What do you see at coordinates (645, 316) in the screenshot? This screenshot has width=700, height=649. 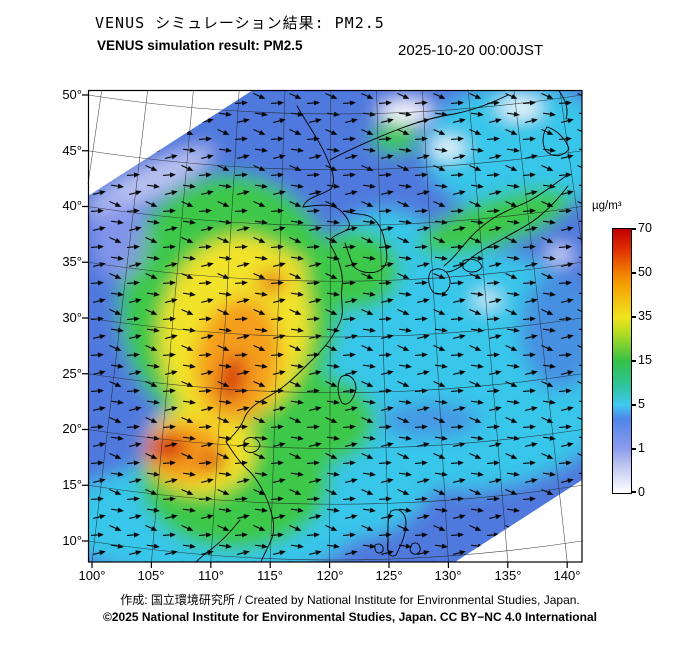 I see `colorbar-tick-label: 35` at bounding box center [645, 316].